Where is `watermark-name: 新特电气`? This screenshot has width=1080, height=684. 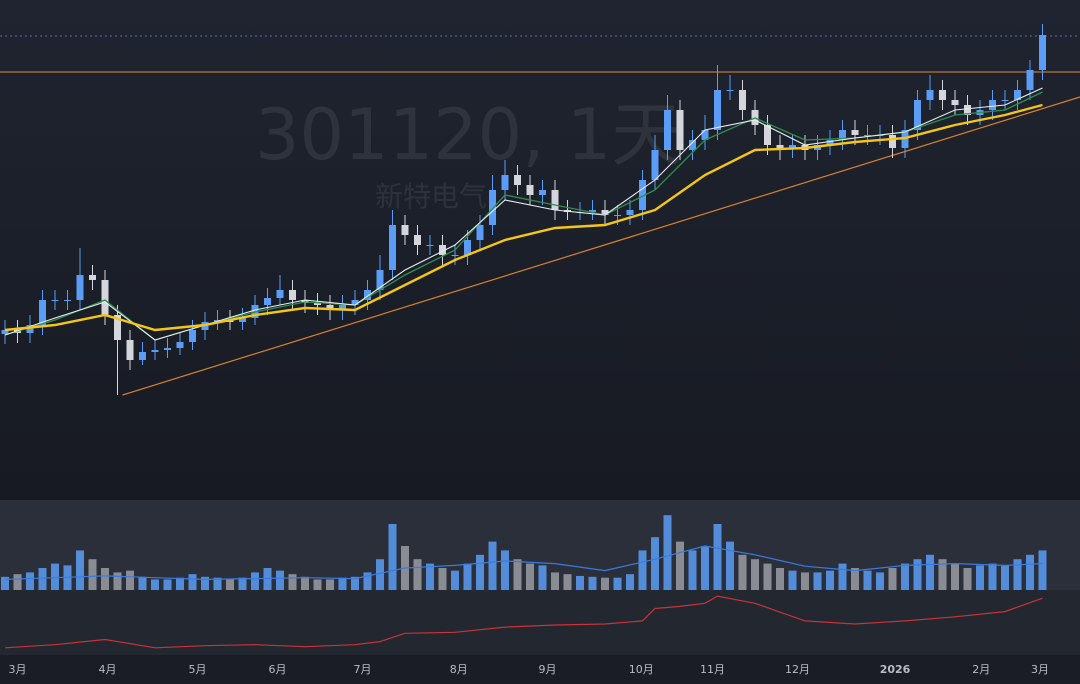
watermark-name: 新特电气 is located at coordinates (431, 196).